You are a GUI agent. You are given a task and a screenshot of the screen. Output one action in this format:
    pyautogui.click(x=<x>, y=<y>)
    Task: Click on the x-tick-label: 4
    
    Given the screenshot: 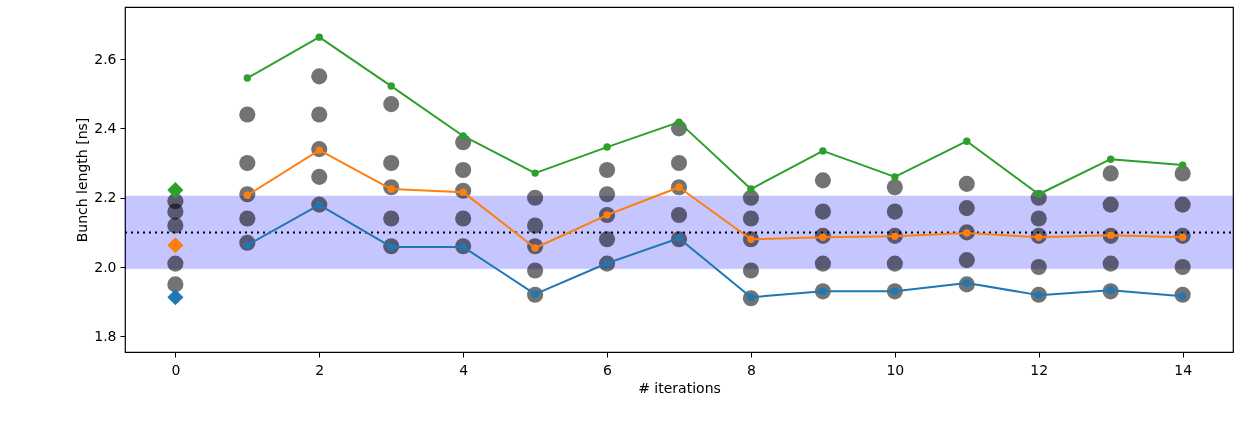 What is the action you would take?
    pyautogui.click(x=464, y=369)
    